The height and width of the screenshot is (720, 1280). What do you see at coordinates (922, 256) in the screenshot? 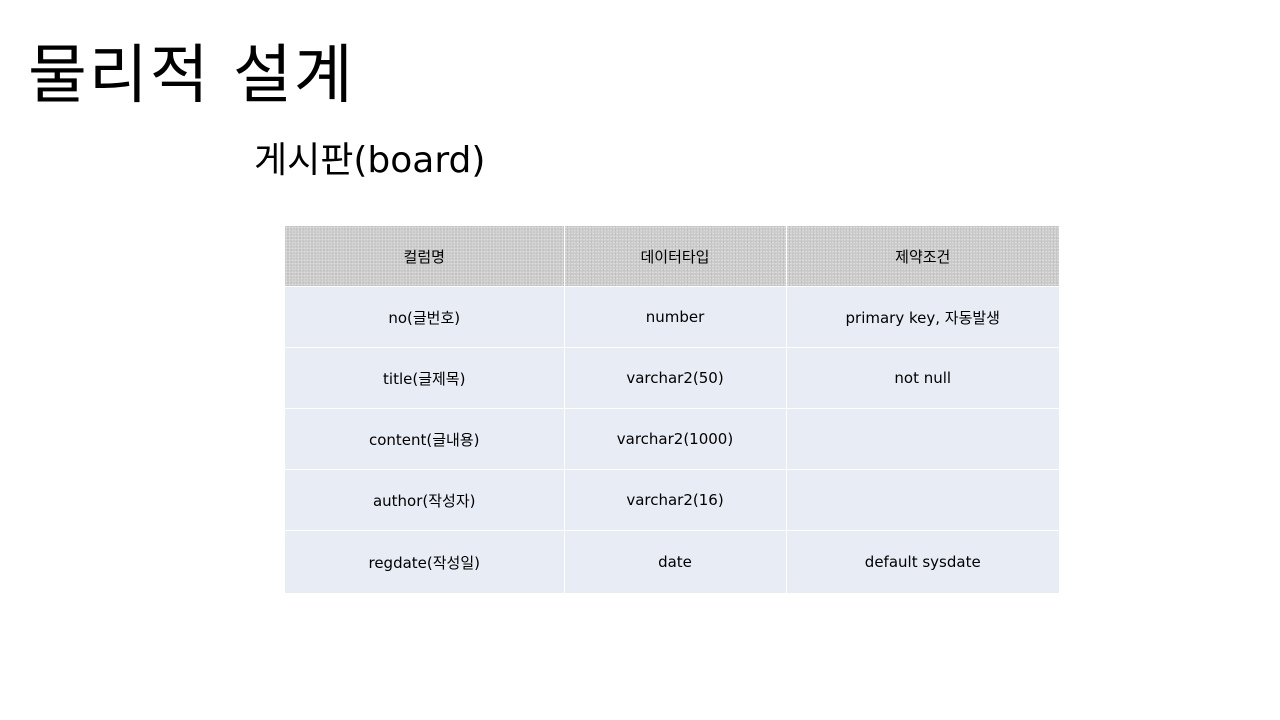
I see `column-header-constraint: 제약조건` at bounding box center [922, 256].